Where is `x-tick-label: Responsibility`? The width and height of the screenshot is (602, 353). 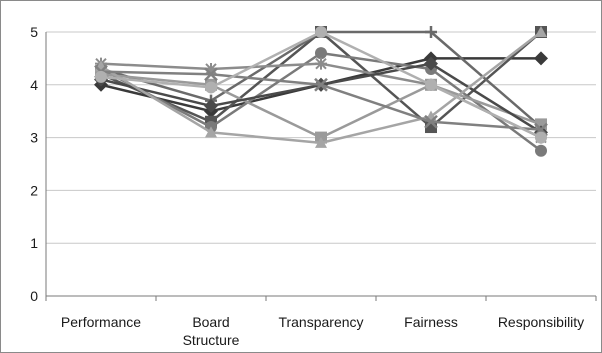 x-tick-label: Responsibility is located at coordinates (541, 322).